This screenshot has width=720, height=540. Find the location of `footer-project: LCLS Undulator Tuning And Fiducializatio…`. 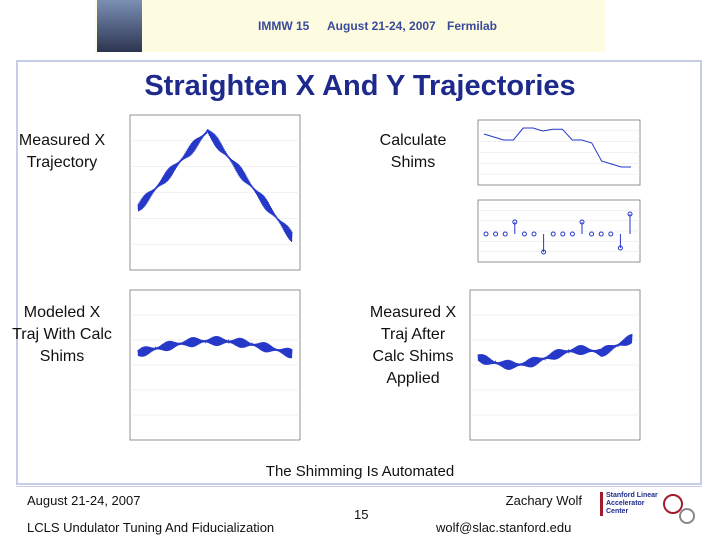

footer-project: LCLS Undulator Tuning And Fiducializatio… is located at coordinates (151, 527).